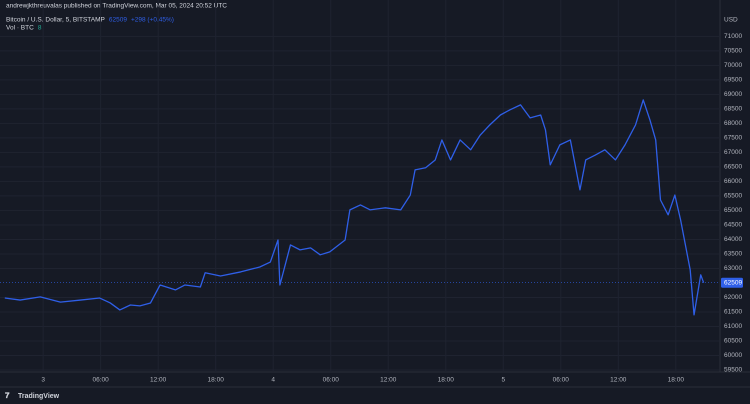 The height and width of the screenshot is (404, 750). I want to click on y-tick-label: 61500, so click(733, 312).